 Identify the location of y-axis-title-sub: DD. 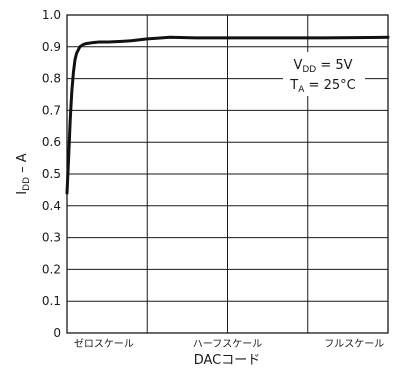
(27, 184).